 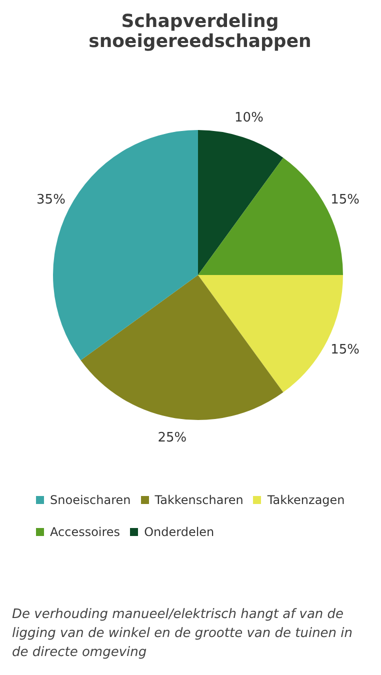 I want to click on legend-label: Takkenzagen, so click(x=306, y=500).